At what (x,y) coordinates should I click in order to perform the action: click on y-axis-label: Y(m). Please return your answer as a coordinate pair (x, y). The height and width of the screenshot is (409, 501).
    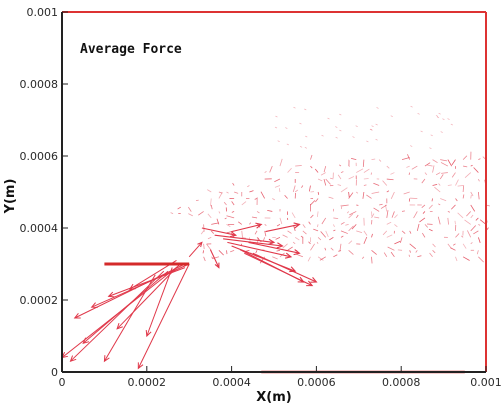
    Looking at the image, I should click on (10, 197).